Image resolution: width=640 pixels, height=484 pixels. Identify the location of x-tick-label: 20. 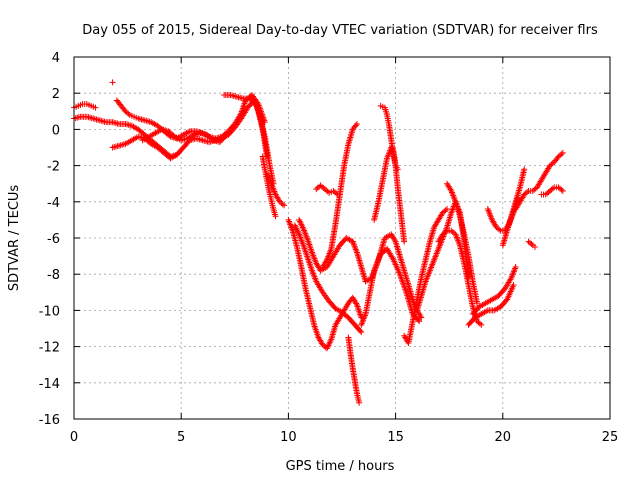
(503, 437).